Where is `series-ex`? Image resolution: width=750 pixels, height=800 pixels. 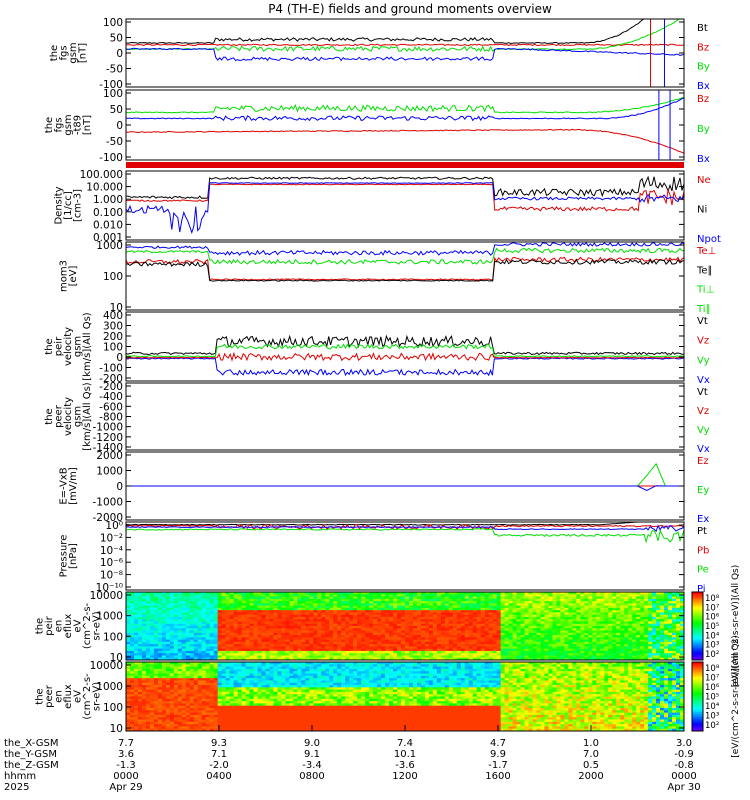 series-ex is located at coordinates (405, 488).